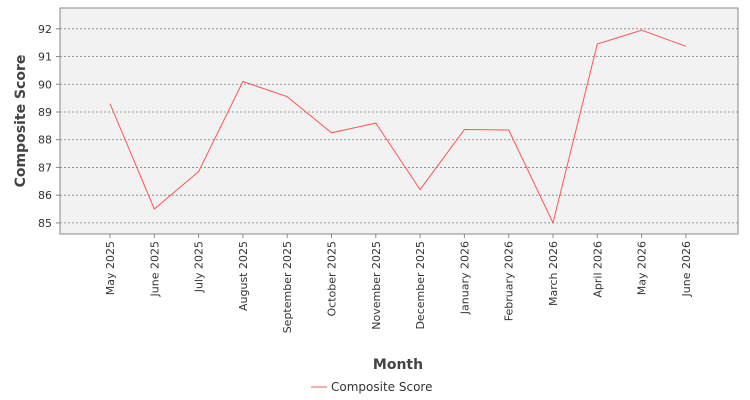 The width and height of the screenshot is (750, 400). I want to click on y-tick-label: 85, so click(45, 223).